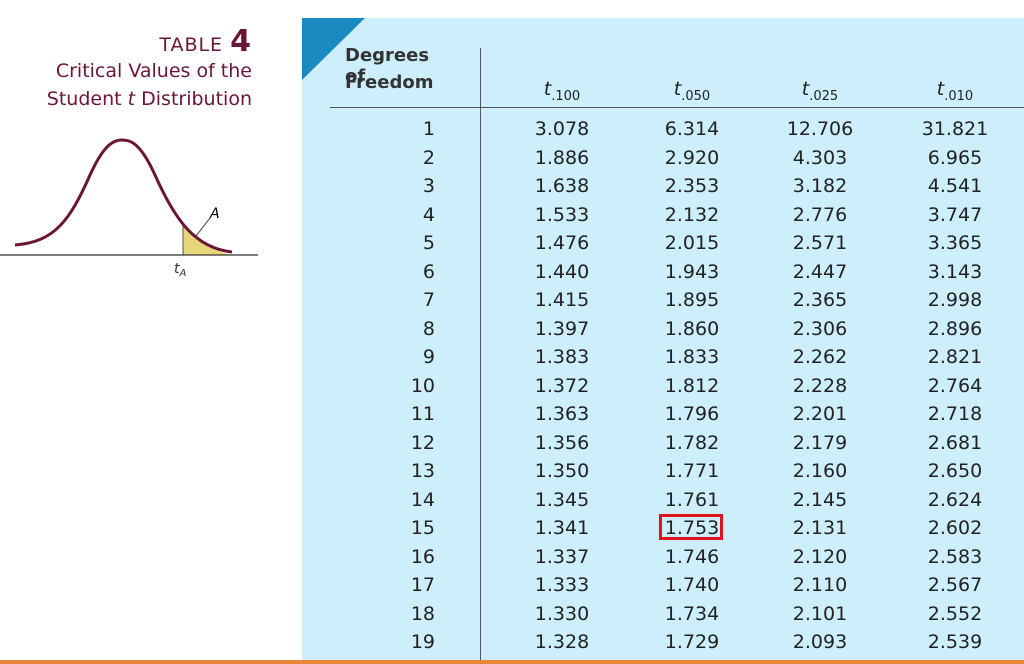  Describe the element at coordinates (692, 385) in the screenshot. I see `value-cell: 1.812` at that location.